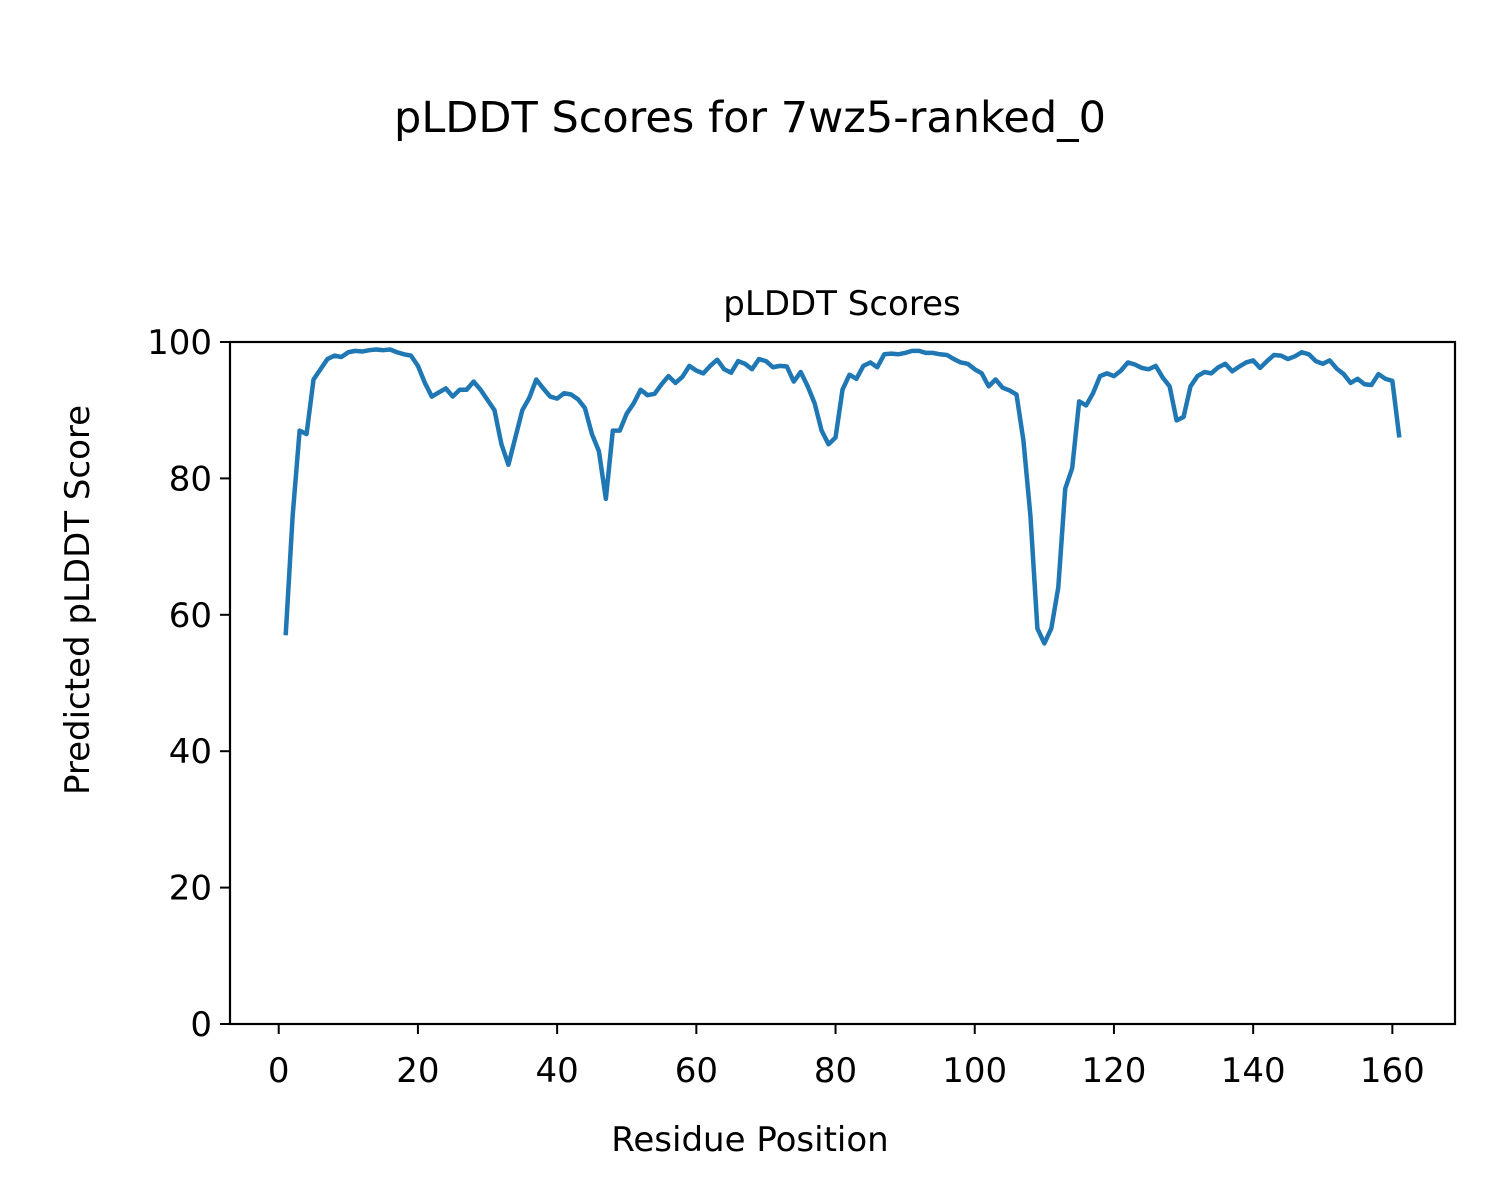 This screenshot has height=1200, width=1500. I want to click on y-tick-label: 60, so click(190, 616).